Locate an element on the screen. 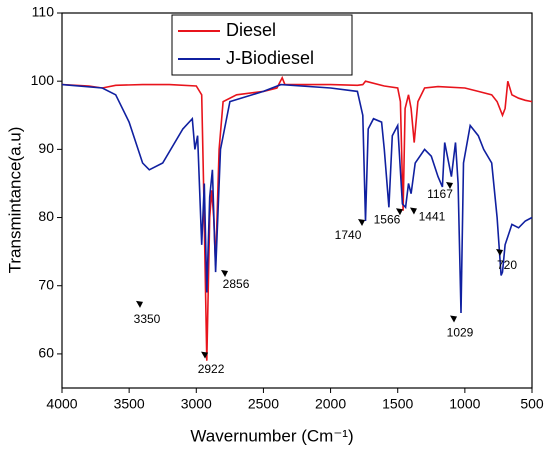 This screenshot has height=460, width=550. x-tick-label: 1500 is located at coordinates (397, 404).